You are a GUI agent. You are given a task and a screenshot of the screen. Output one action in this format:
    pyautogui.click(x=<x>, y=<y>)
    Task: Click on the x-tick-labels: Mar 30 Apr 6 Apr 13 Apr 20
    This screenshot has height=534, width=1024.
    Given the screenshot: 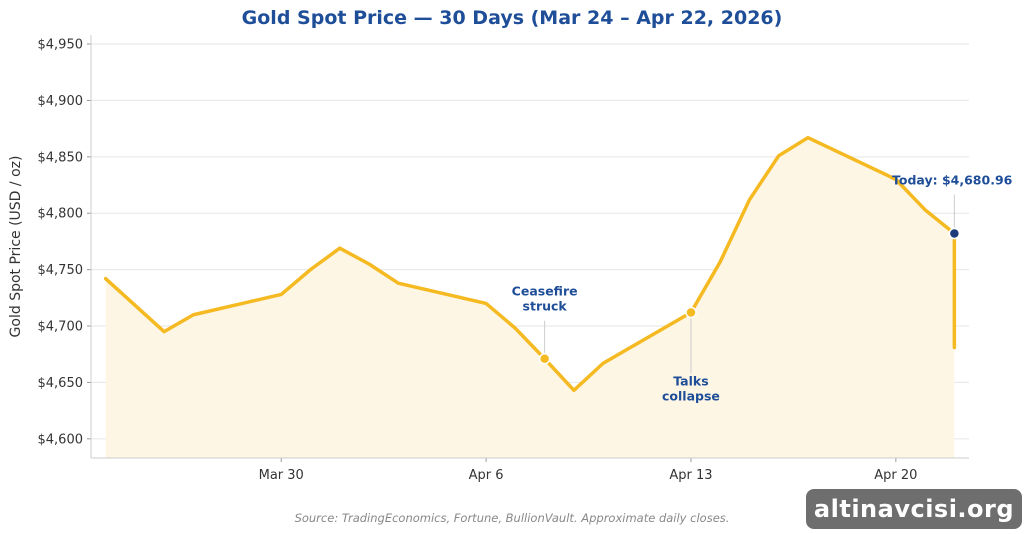 What is the action you would take?
    pyautogui.click(x=588, y=475)
    